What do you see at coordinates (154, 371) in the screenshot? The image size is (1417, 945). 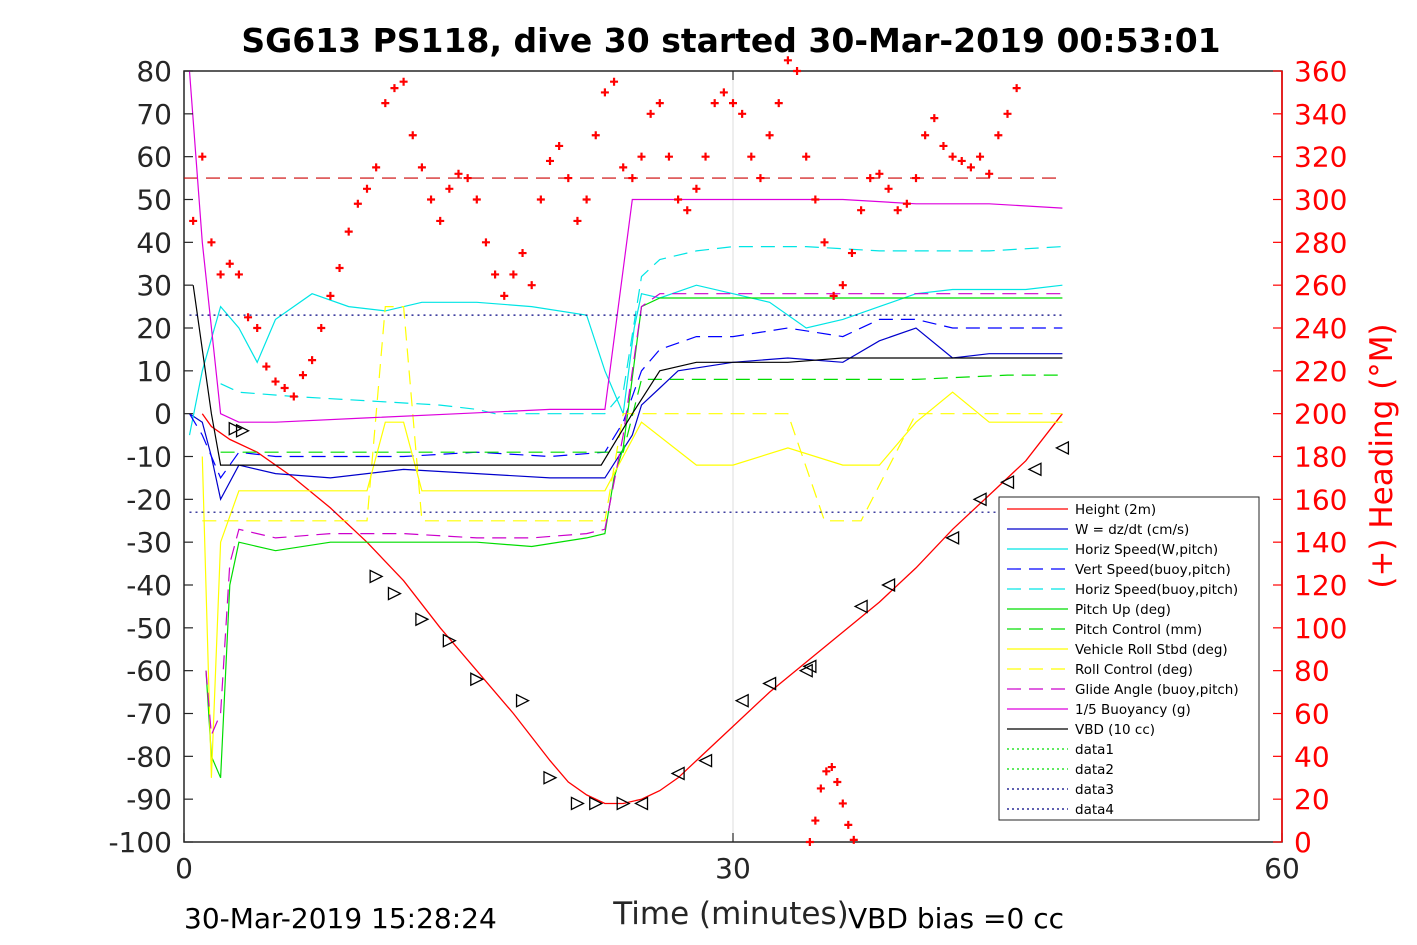 I see `y-tick-label: 10` at bounding box center [154, 371].